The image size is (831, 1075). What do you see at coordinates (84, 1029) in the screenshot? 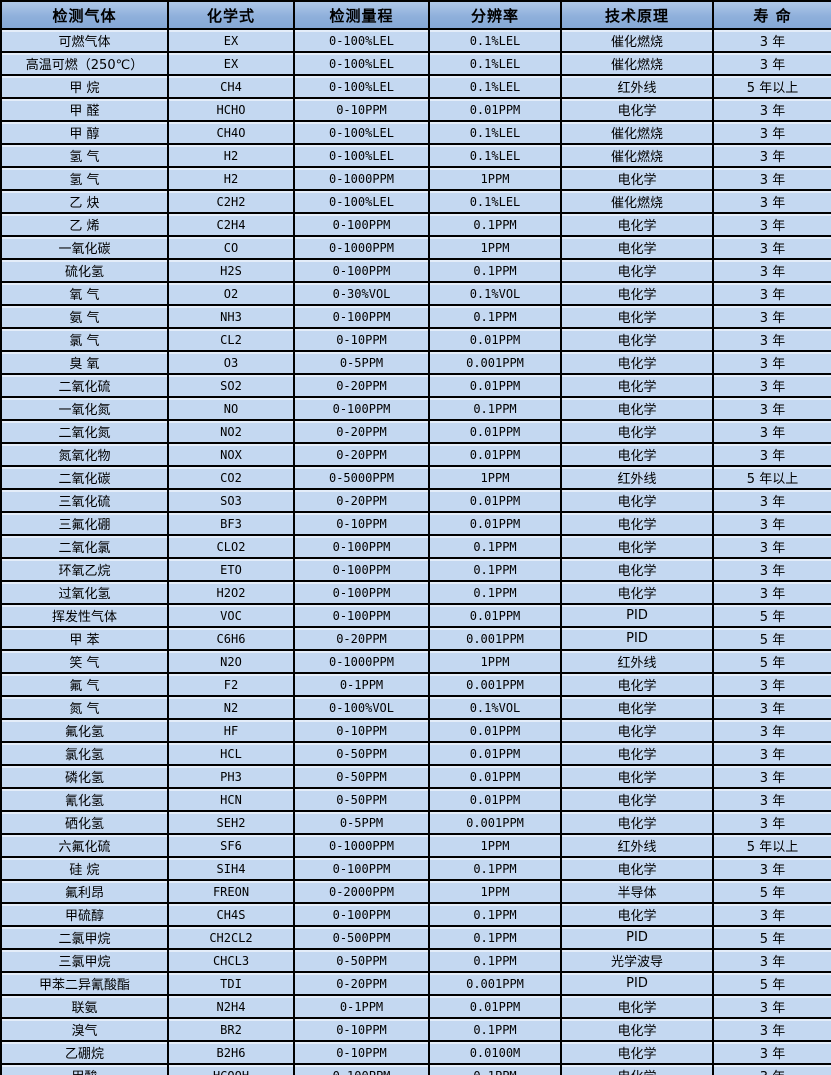
I see `cell-gas: 溴气` at bounding box center [84, 1029].